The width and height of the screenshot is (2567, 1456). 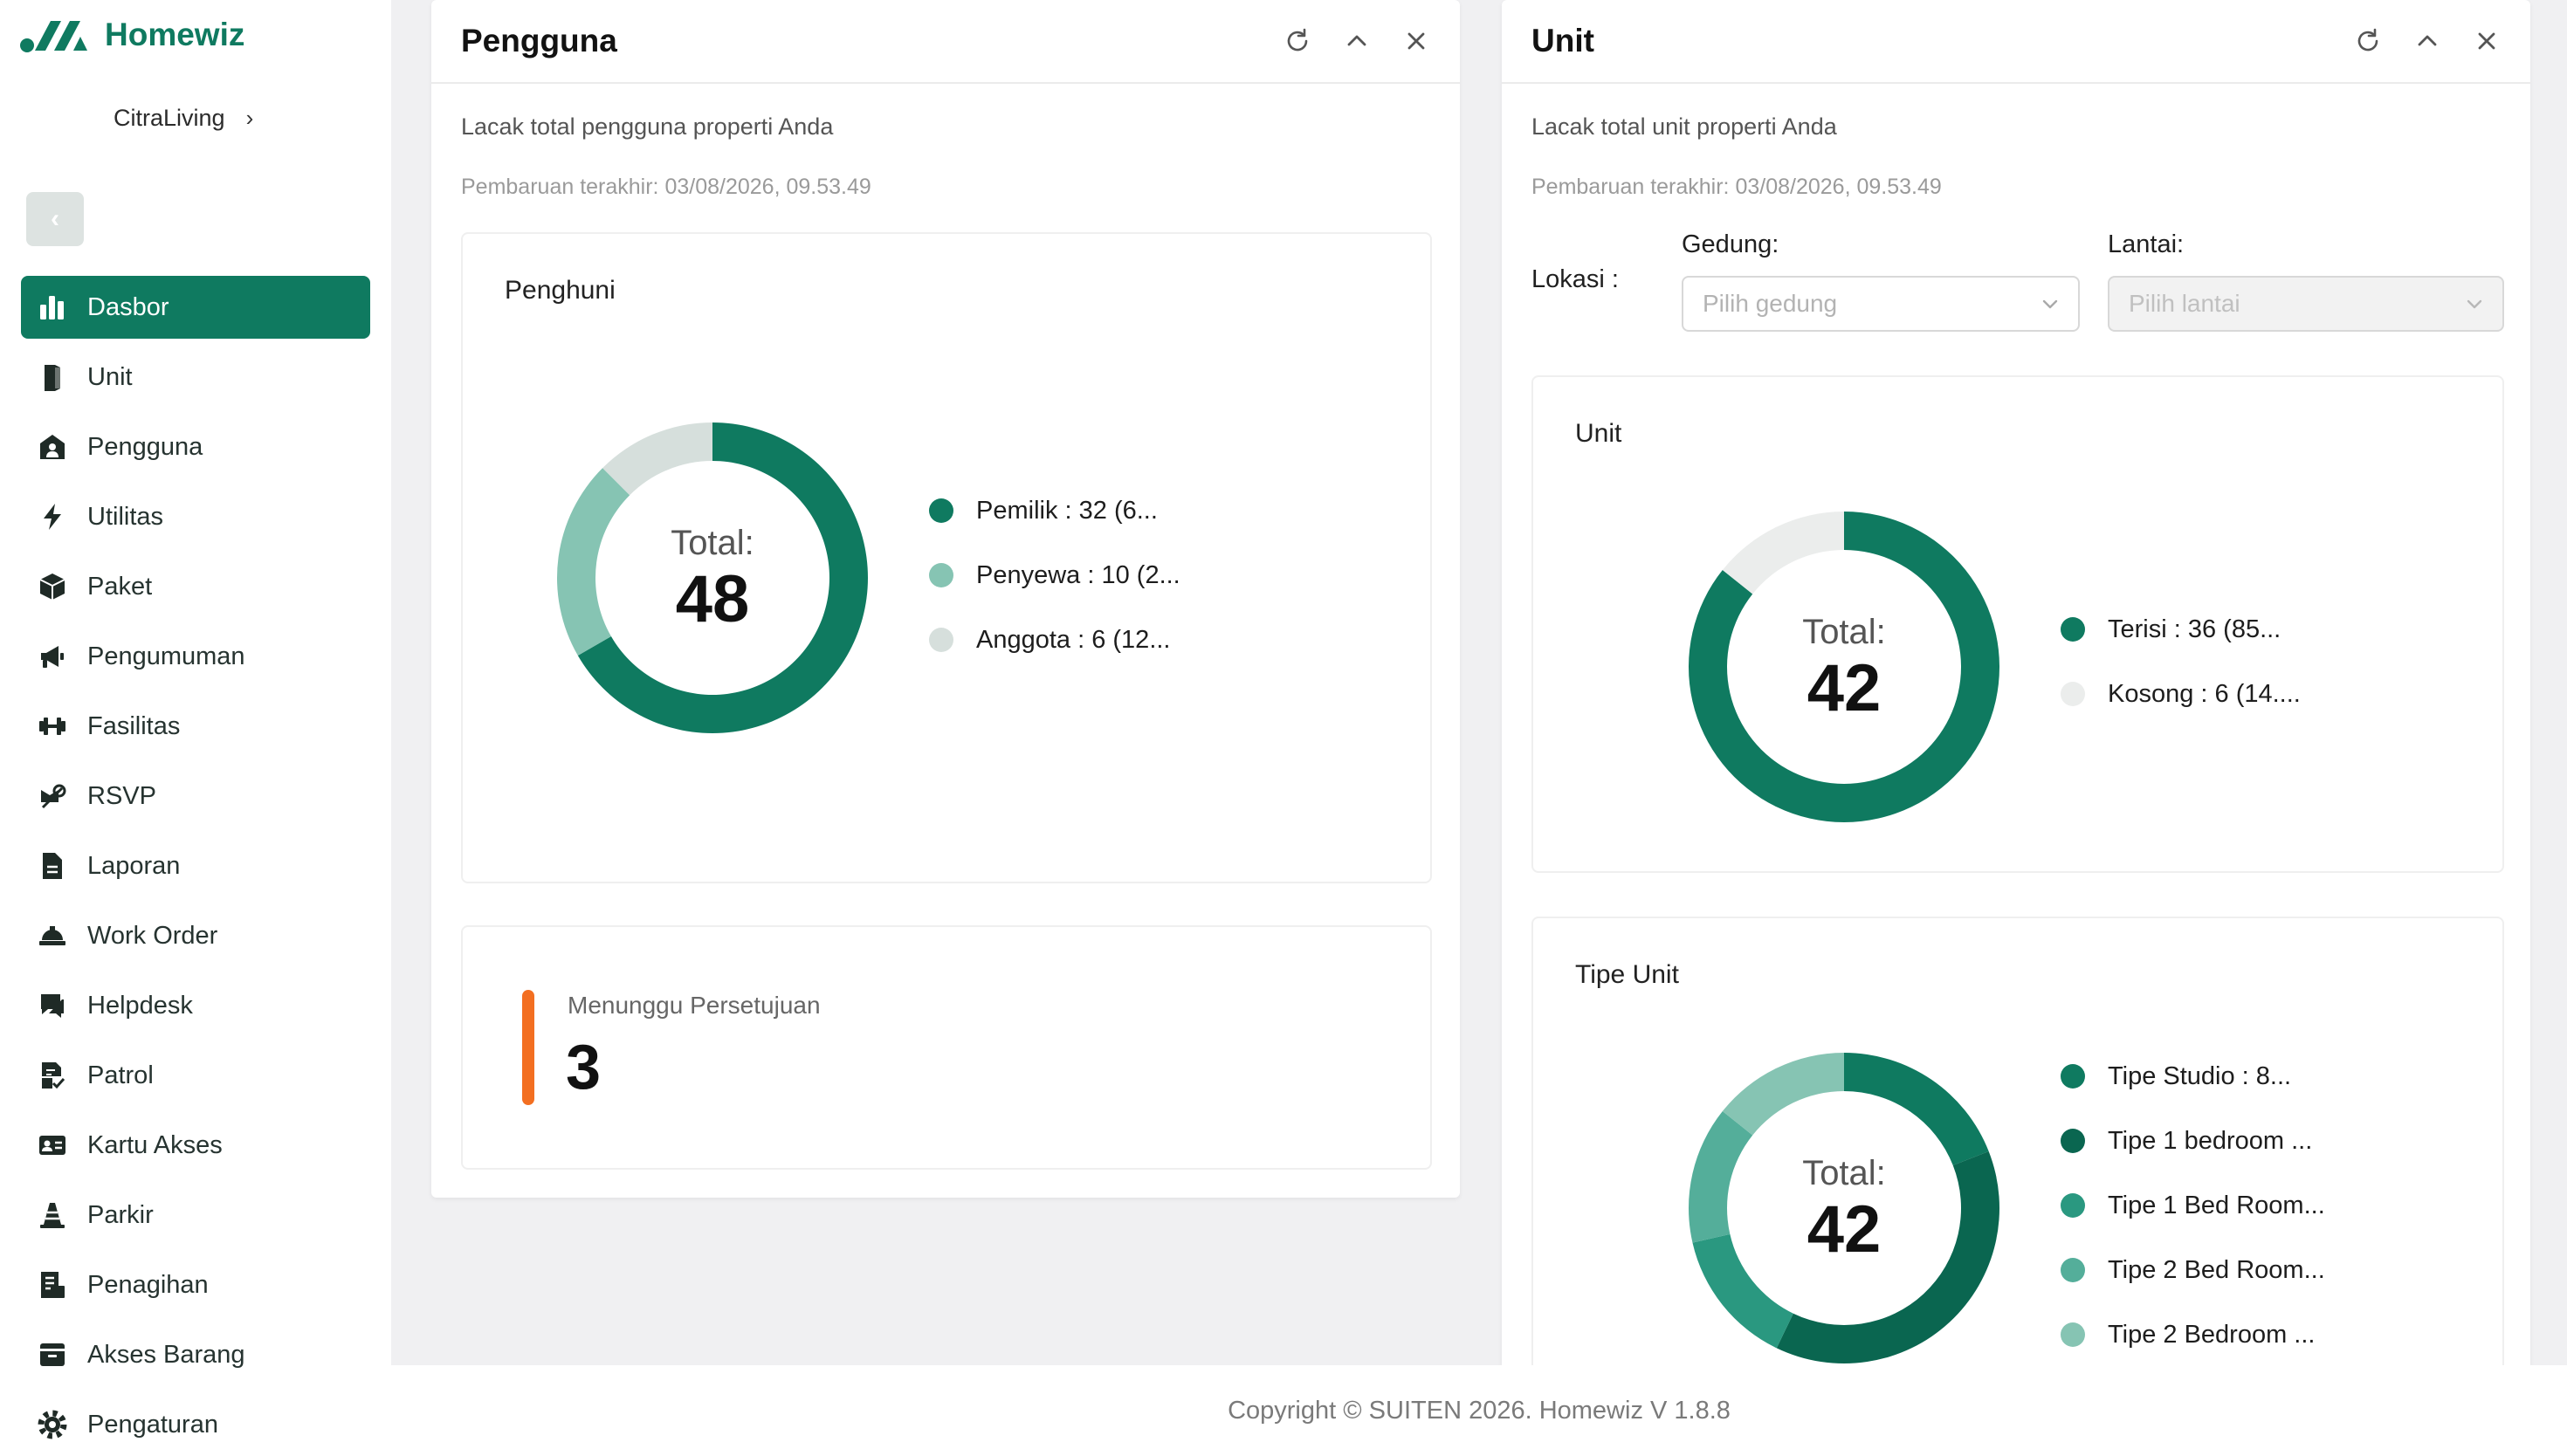 I want to click on donut-slice-anggota, so click(x=657, y=459).